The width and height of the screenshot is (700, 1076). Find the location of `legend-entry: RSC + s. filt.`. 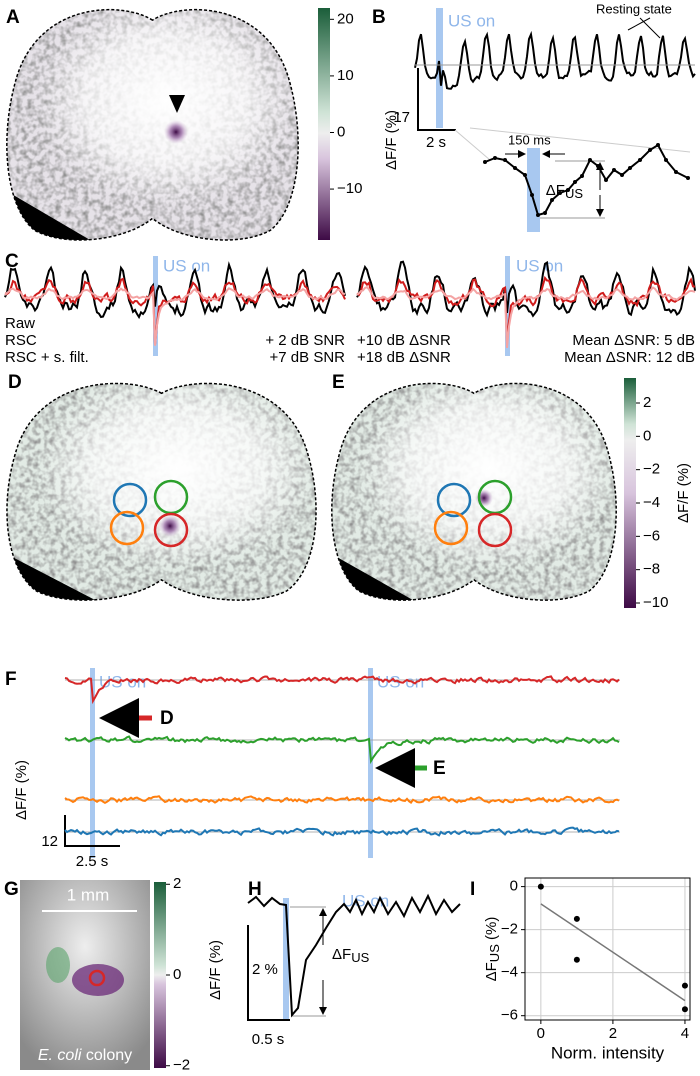

legend-entry: RSC + s. filt. is located at coordinates (47, 357).